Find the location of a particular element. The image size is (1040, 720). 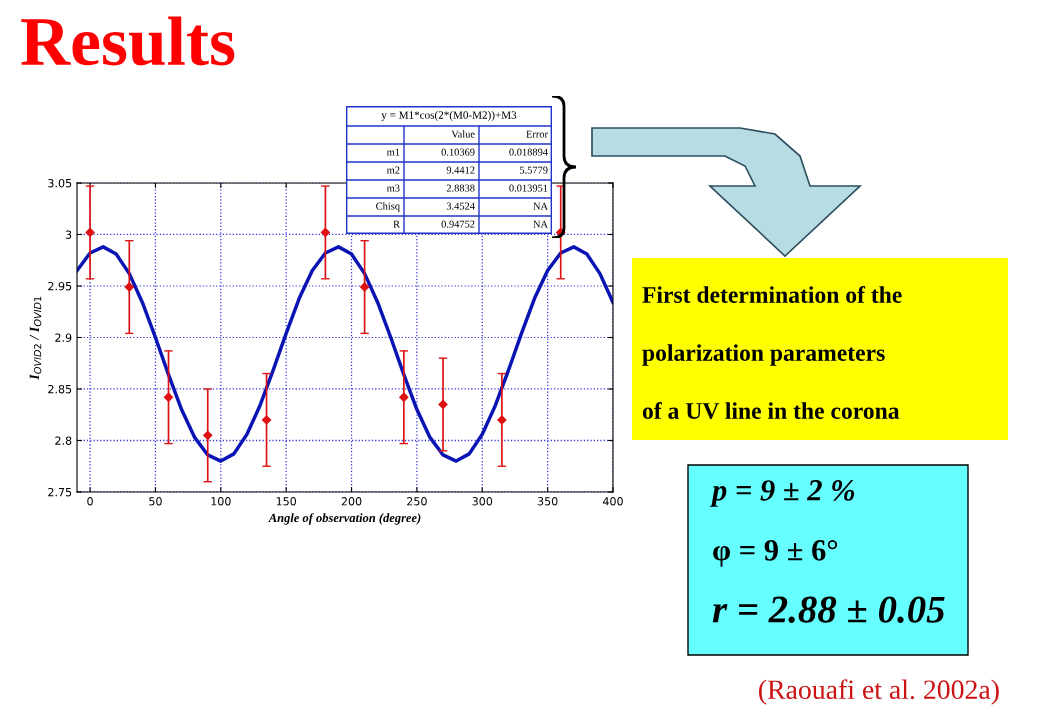

annotation: m3 is located at coordinates (393, 188).